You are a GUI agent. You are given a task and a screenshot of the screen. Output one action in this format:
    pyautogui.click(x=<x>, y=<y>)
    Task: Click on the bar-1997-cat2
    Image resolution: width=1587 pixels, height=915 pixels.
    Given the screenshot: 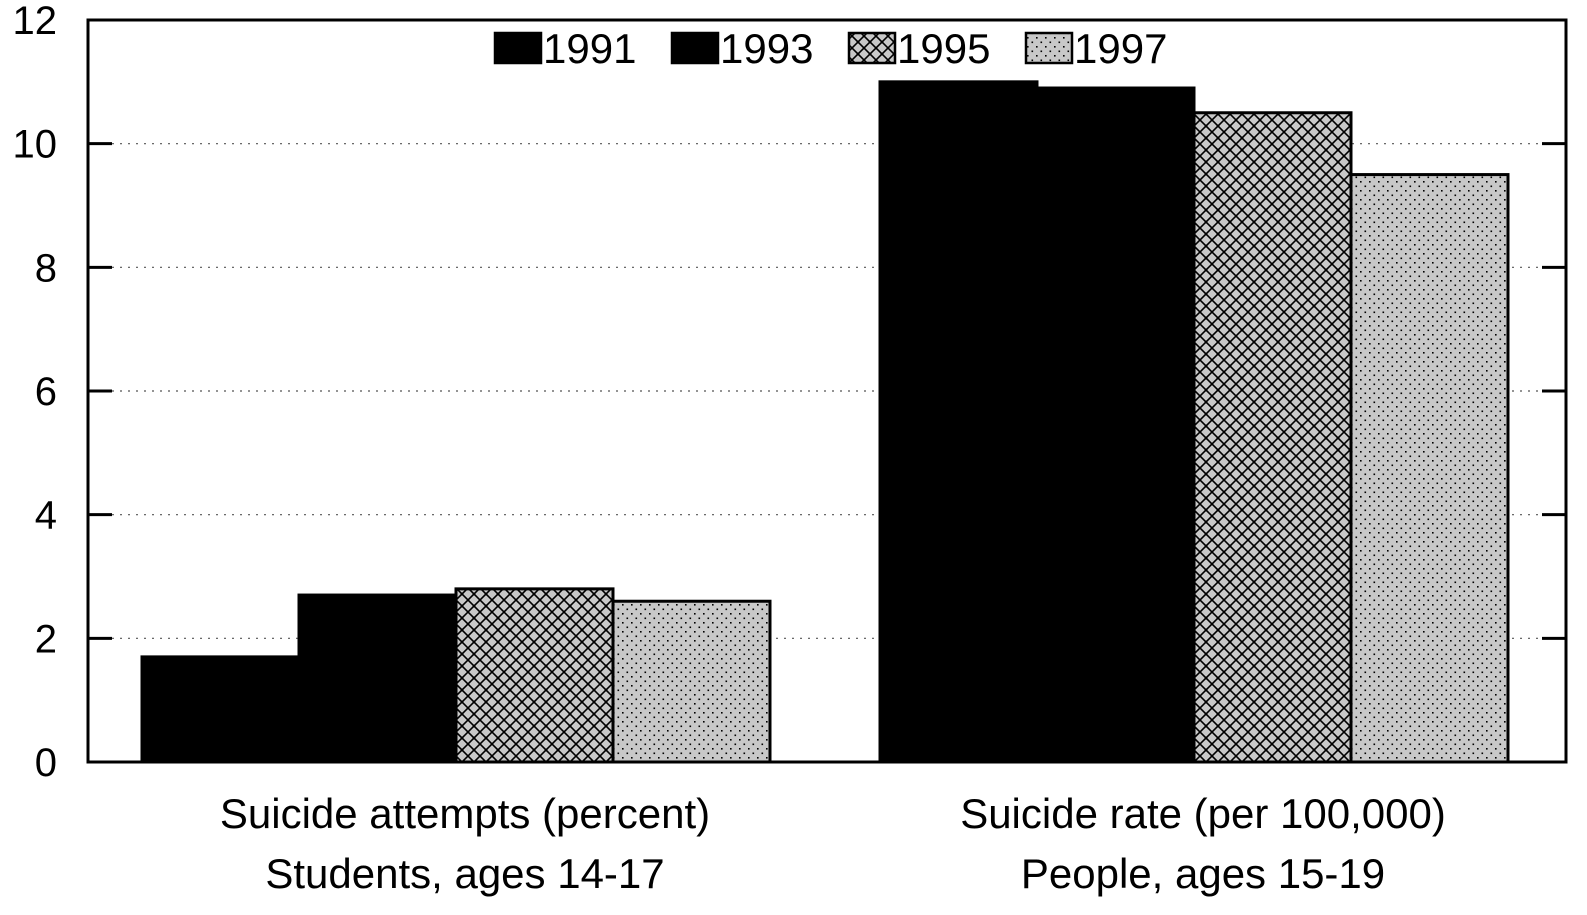 What is the action you would take?
    pyautogui.click(x=1429, y=468)
    